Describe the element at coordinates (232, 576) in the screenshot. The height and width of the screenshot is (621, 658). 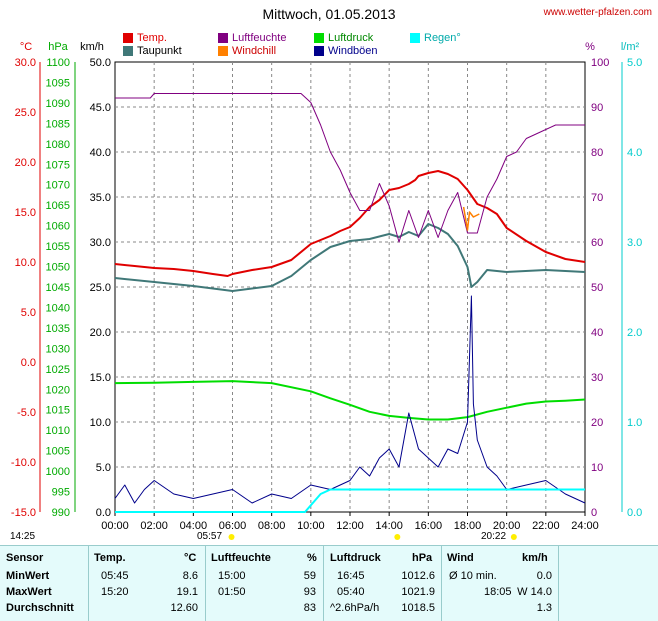
I see `hum-time: 15:00` at that location.